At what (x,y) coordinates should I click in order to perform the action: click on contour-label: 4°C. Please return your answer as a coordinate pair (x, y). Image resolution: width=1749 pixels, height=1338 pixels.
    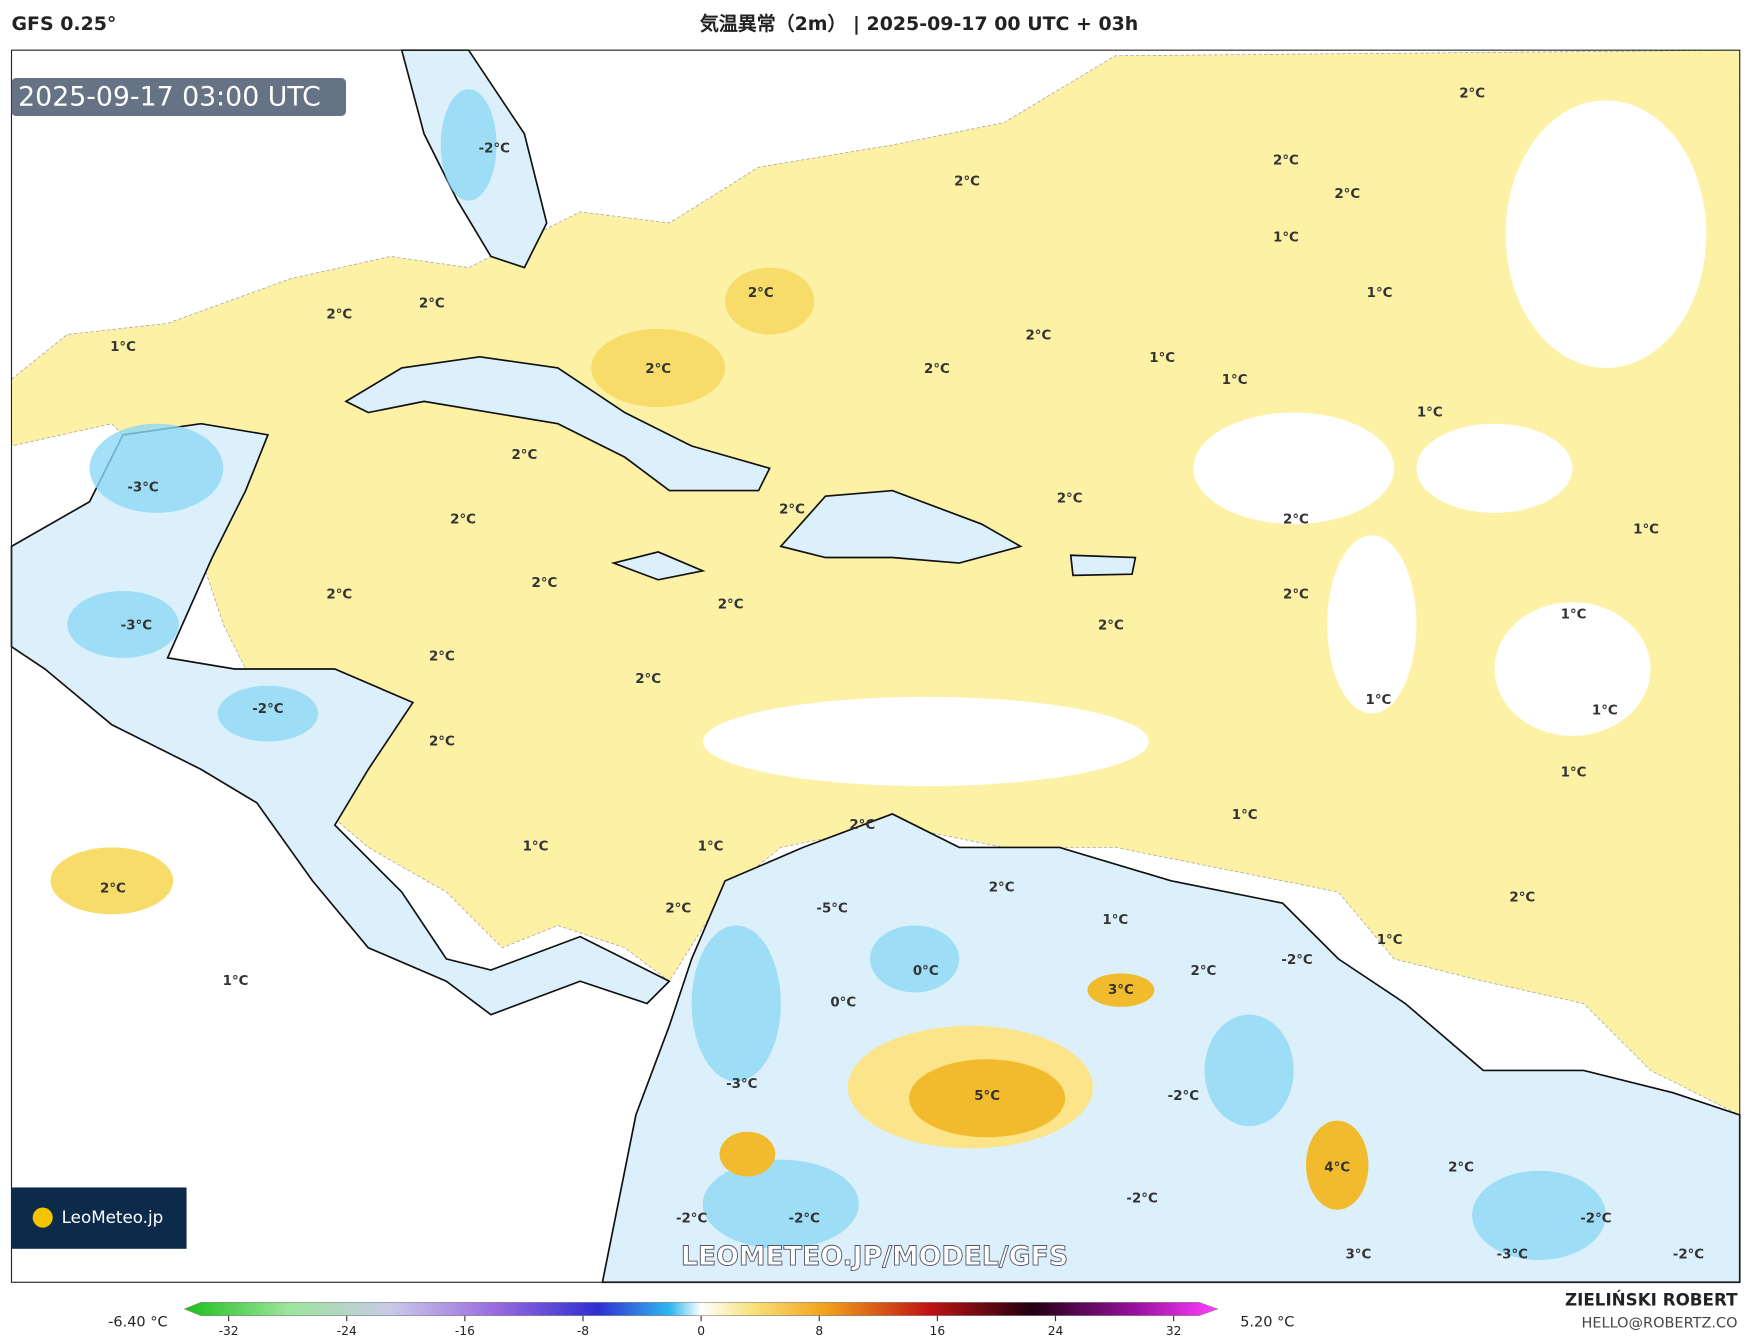
    Looking at the image, I should click on (1337, 1167).